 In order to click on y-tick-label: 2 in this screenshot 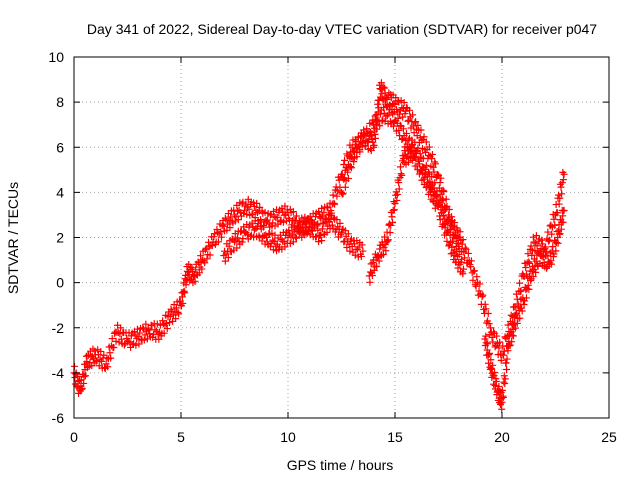, I will do `click(60, 238)`.